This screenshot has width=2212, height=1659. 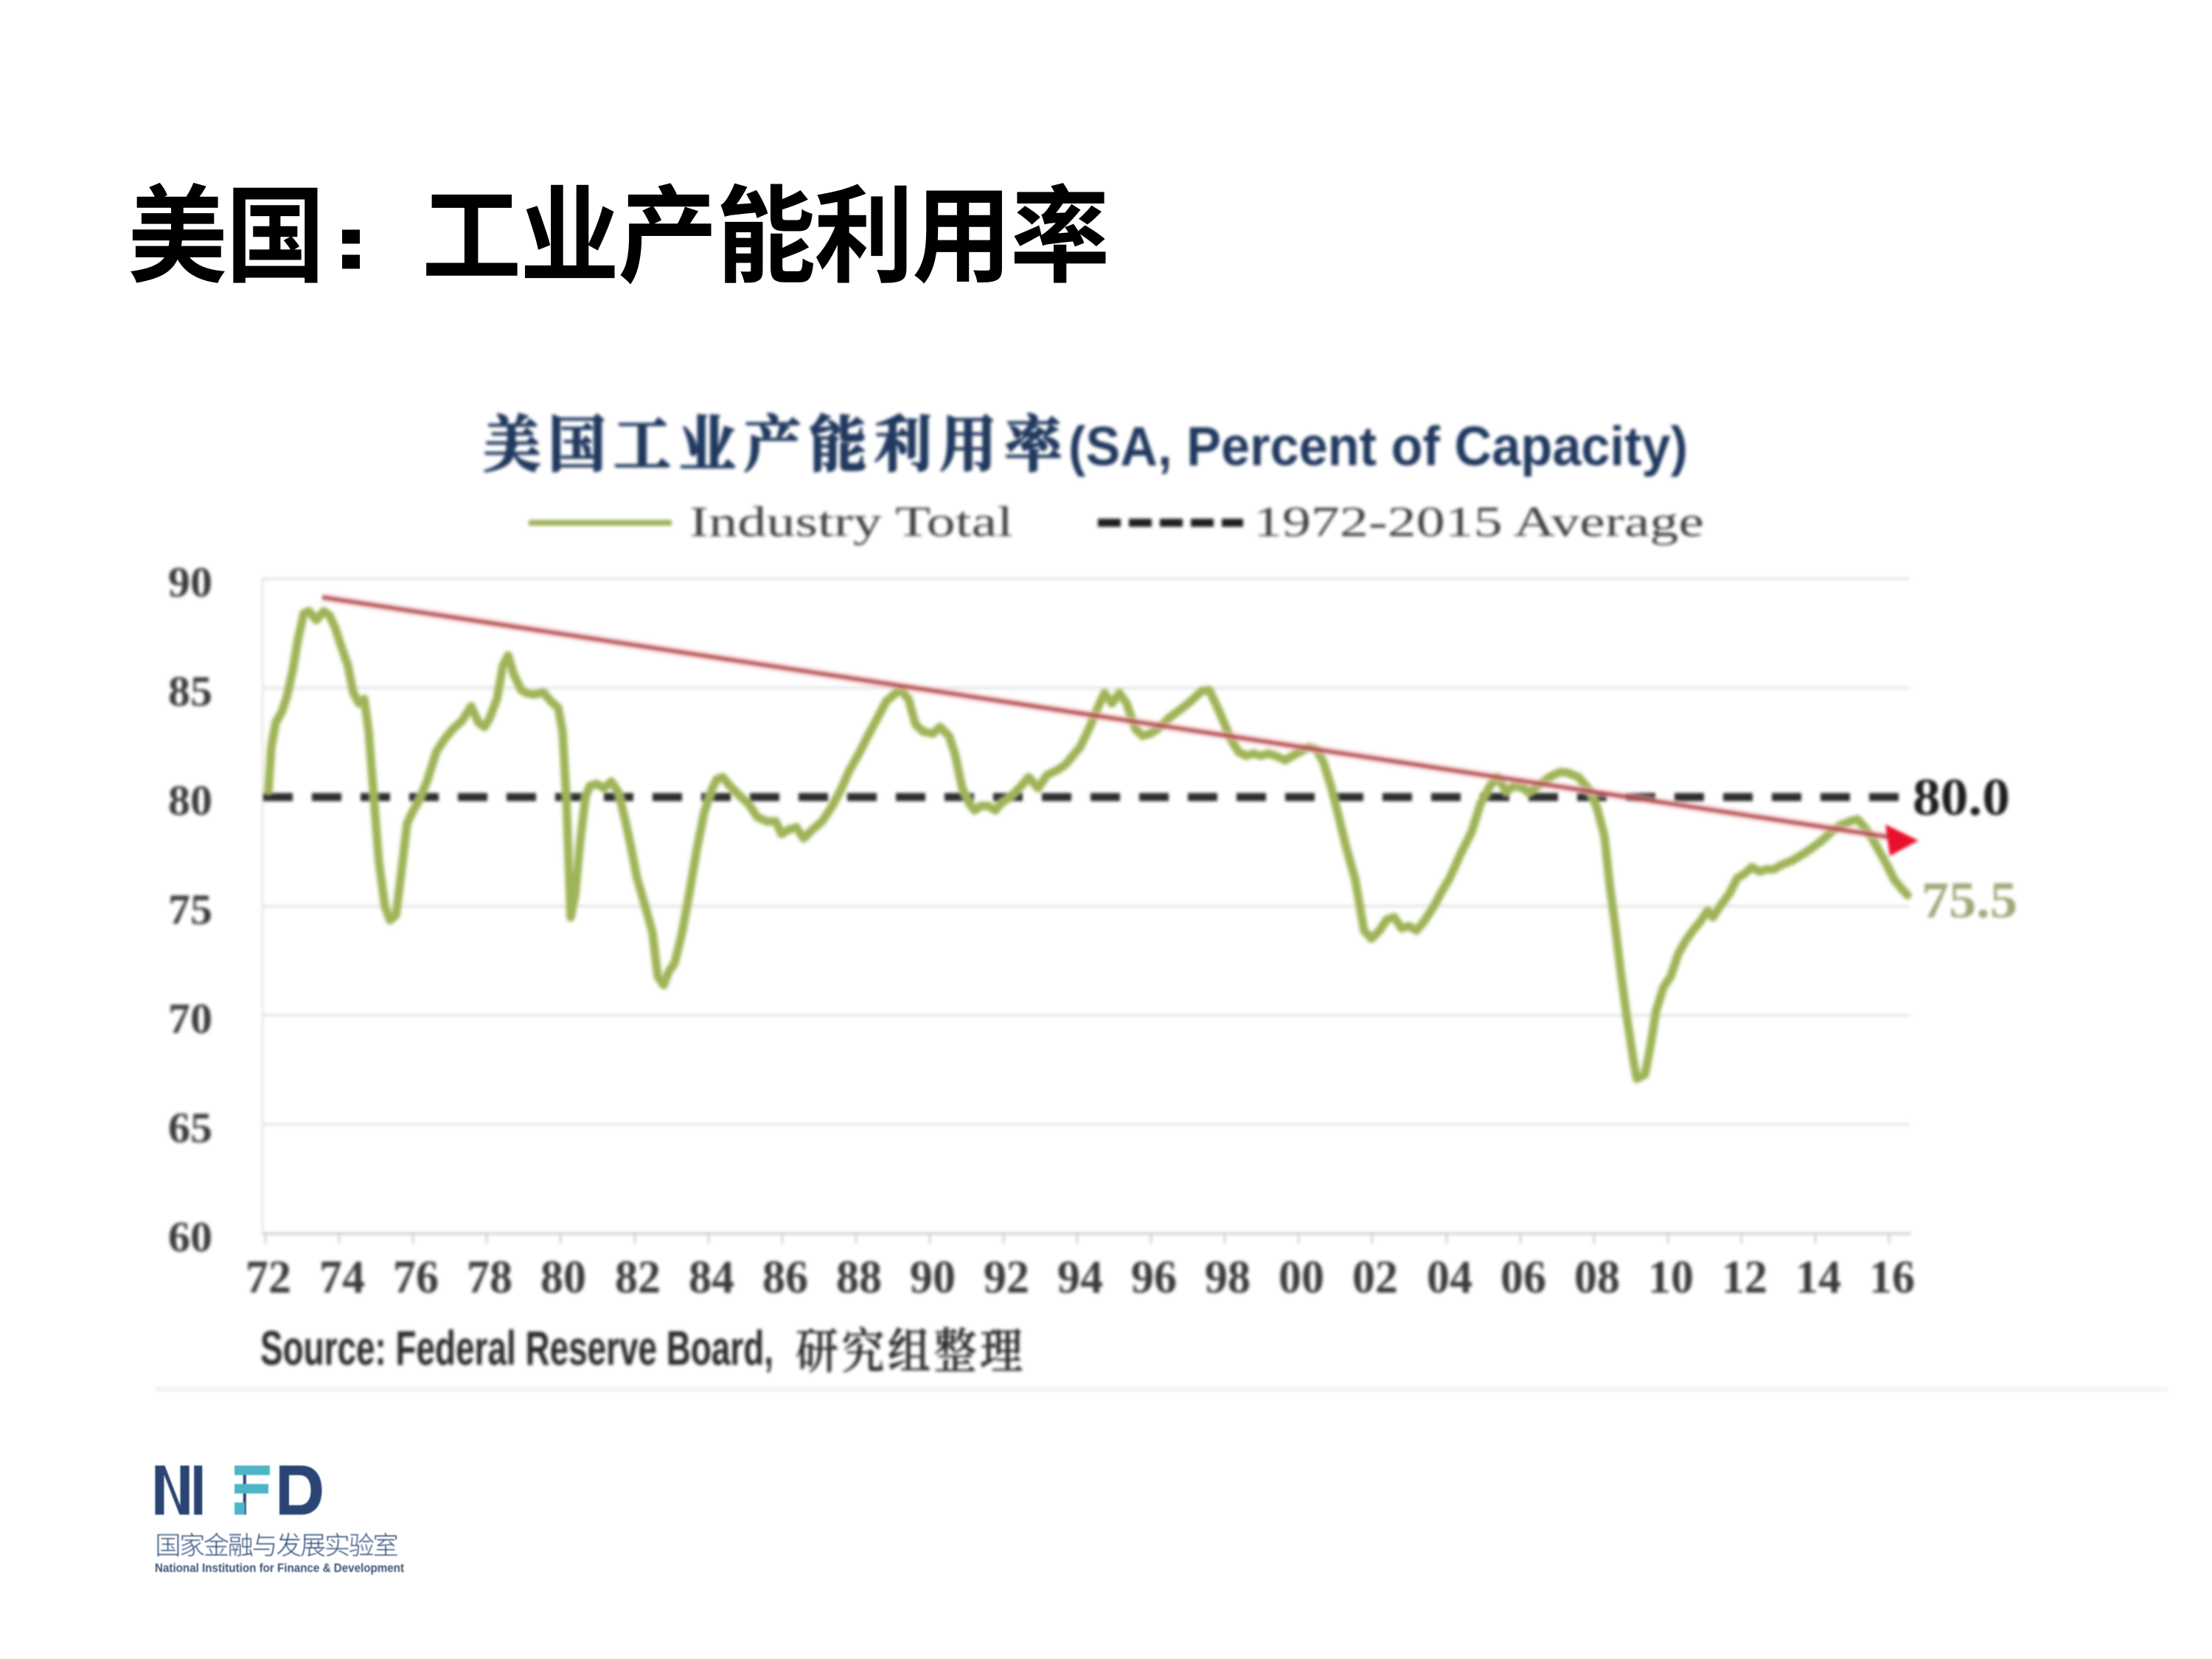 I want to click on svg-text: (SA, Percent of Capacity), so click(x=1378, y=446).